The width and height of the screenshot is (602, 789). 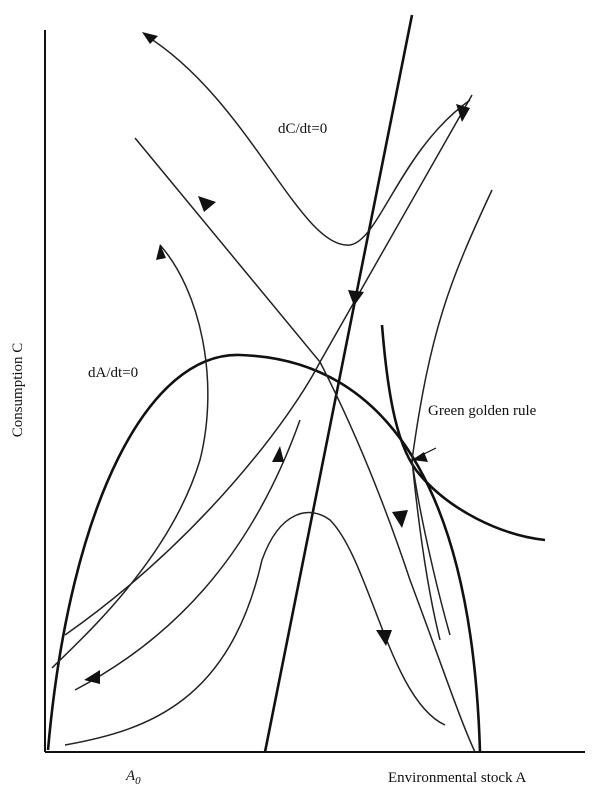 I want to click on x-axis-label: Environmental stock A, so click(x=457, y=778).